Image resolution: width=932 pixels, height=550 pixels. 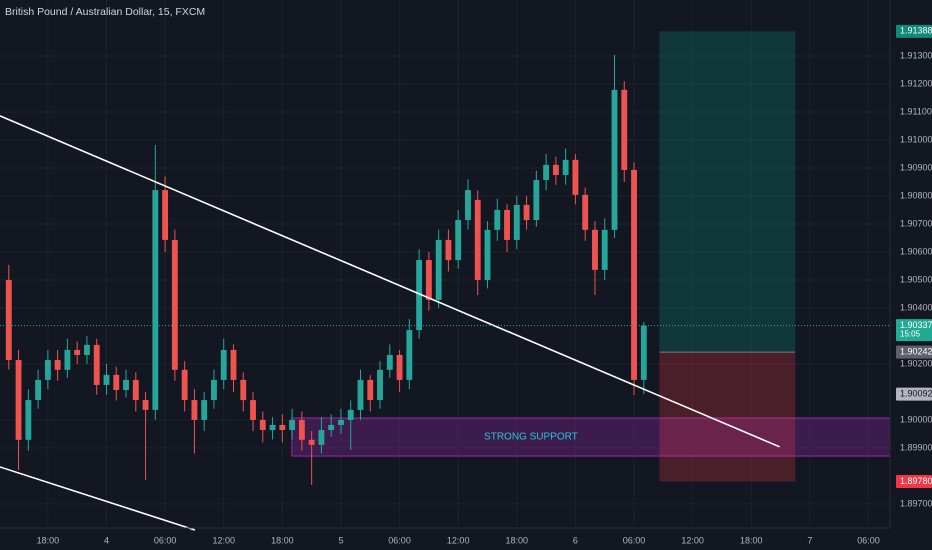 What do you see at coordinates (916, 223) in the screenshot?
I see `y-tick-label: 1.90700` at bounding box center [916, 223].